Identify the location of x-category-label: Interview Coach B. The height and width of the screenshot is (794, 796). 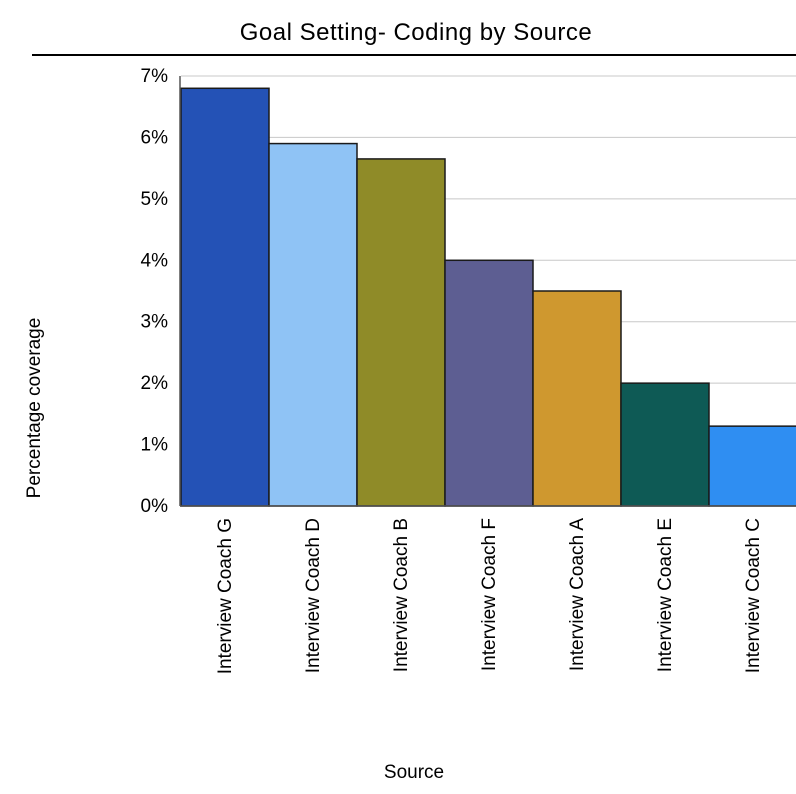
(401, 595).